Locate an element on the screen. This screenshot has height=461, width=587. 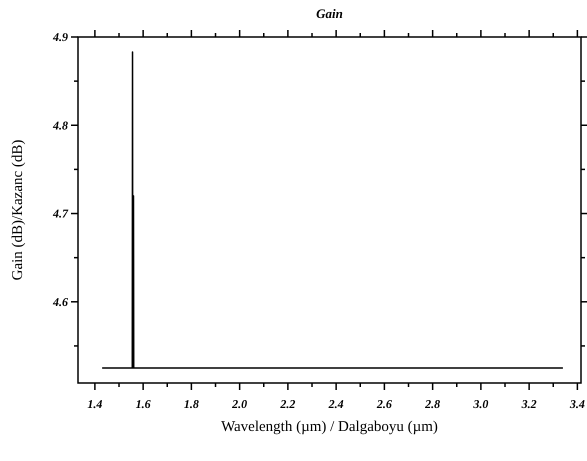
x-tick-label: 2.0 is located at coordinates (239, 404).